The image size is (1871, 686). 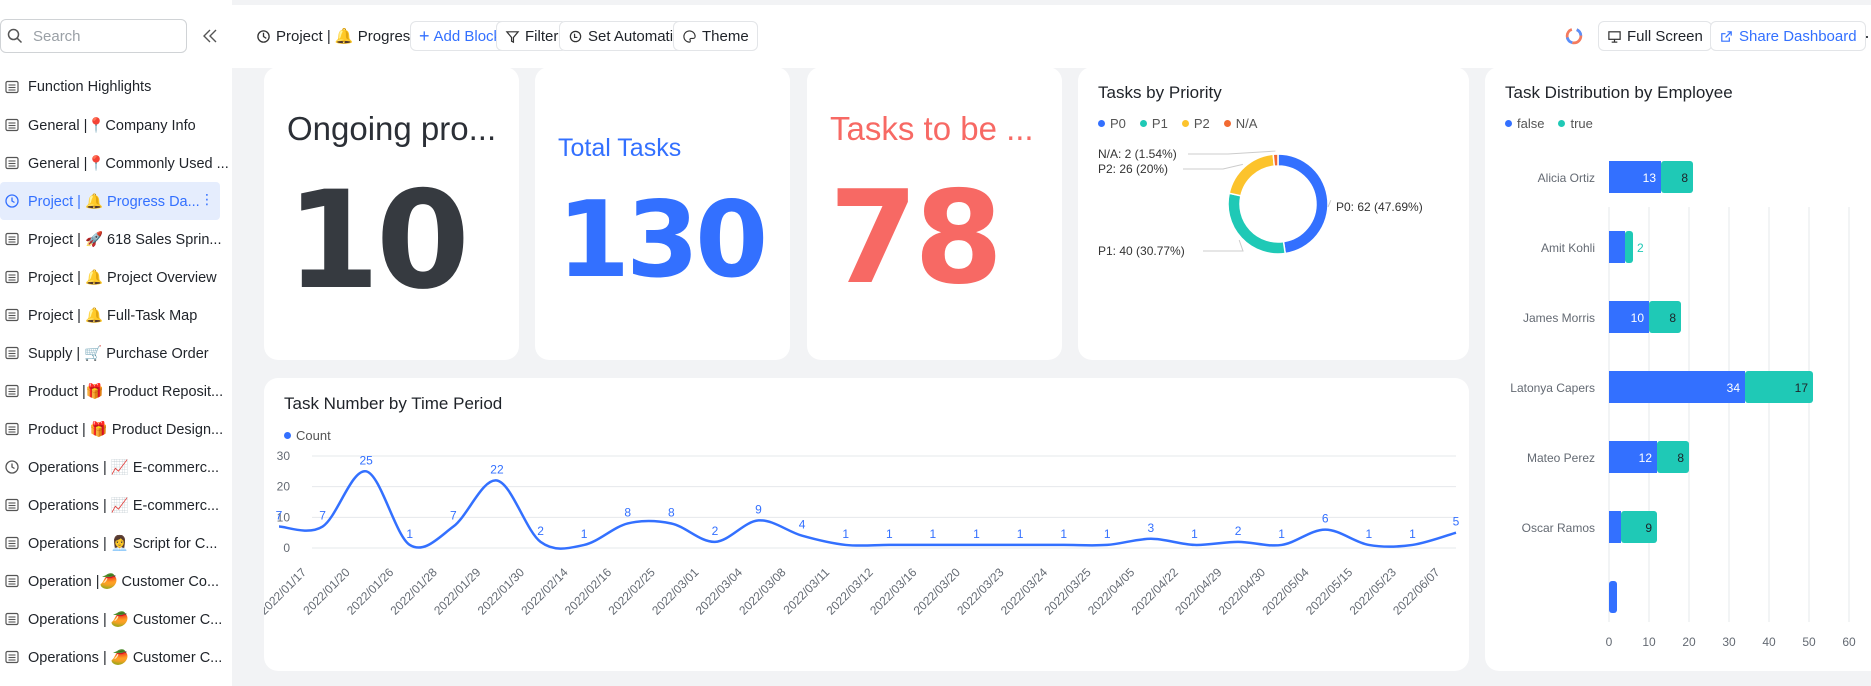 What do you see at coordinates (110, 87) in the screenshot?
I see `sidebar-item: Function Highlights` at bounding box center [110, 87].